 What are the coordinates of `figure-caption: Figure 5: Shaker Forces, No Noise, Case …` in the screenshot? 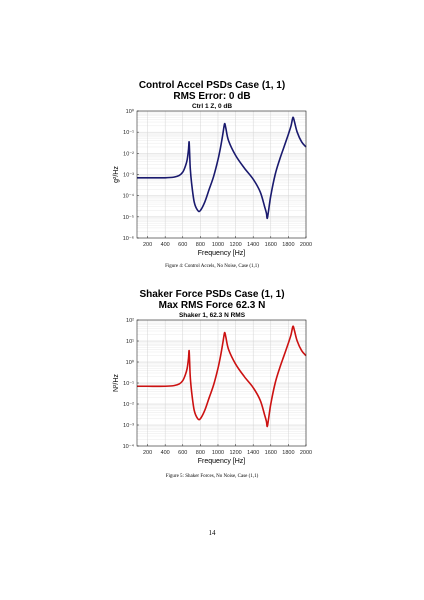 It's located at (212, 476).